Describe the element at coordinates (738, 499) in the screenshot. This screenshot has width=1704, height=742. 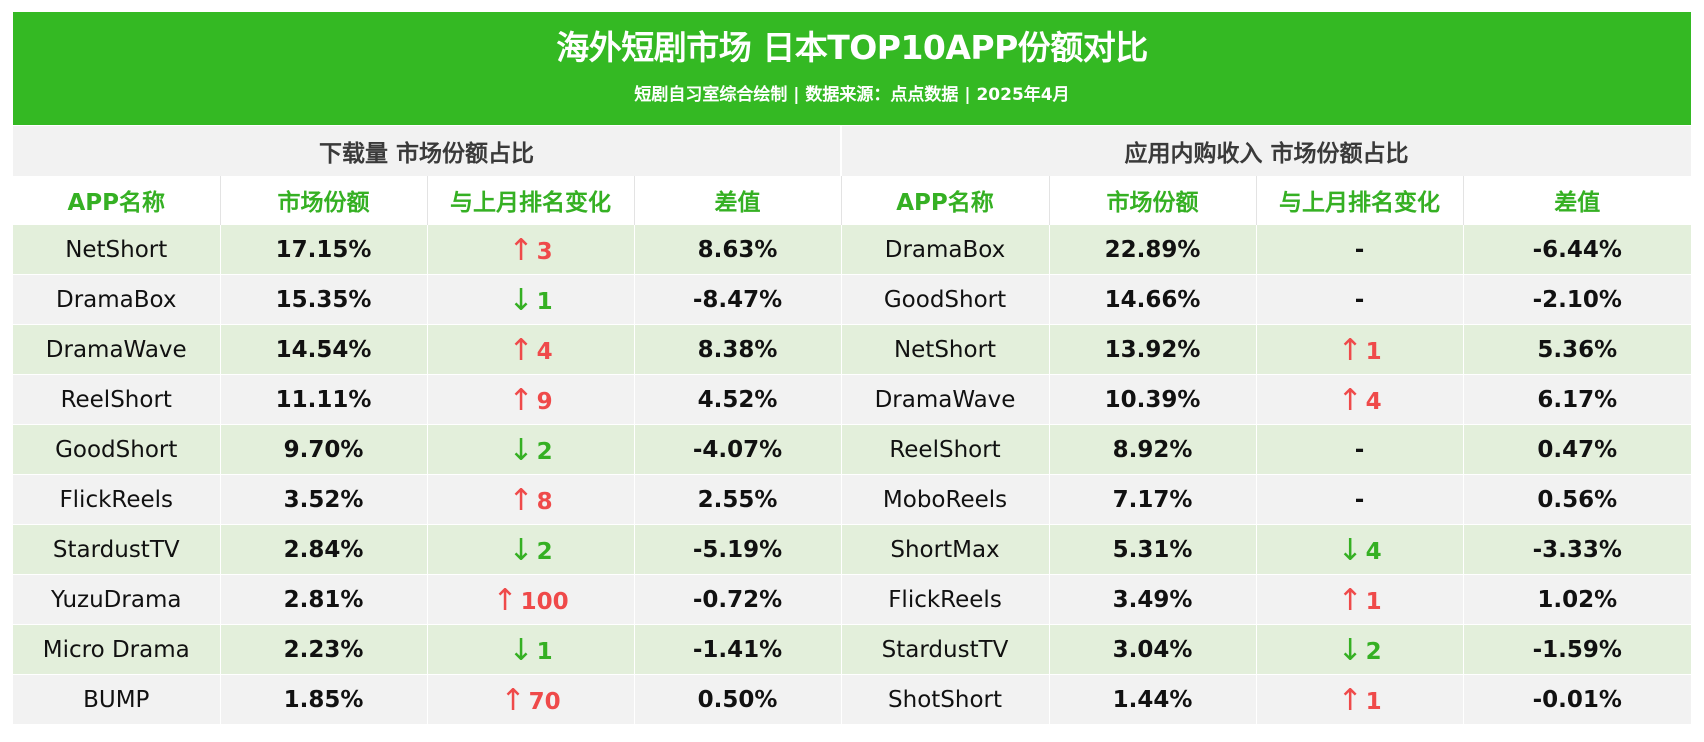
I see `left-diff-value: 2.55%` at that location.